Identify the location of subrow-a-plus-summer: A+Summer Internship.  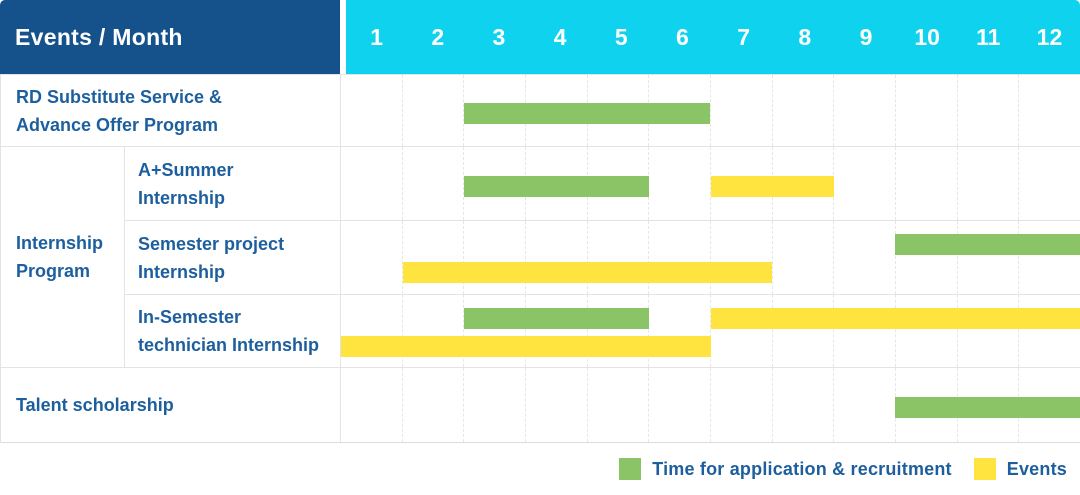
(602, 184).